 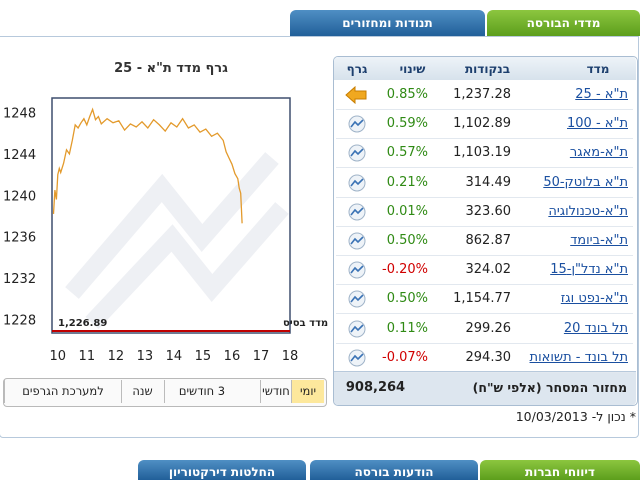 I want to click on points: 323.60, so click(x=488, y=211).